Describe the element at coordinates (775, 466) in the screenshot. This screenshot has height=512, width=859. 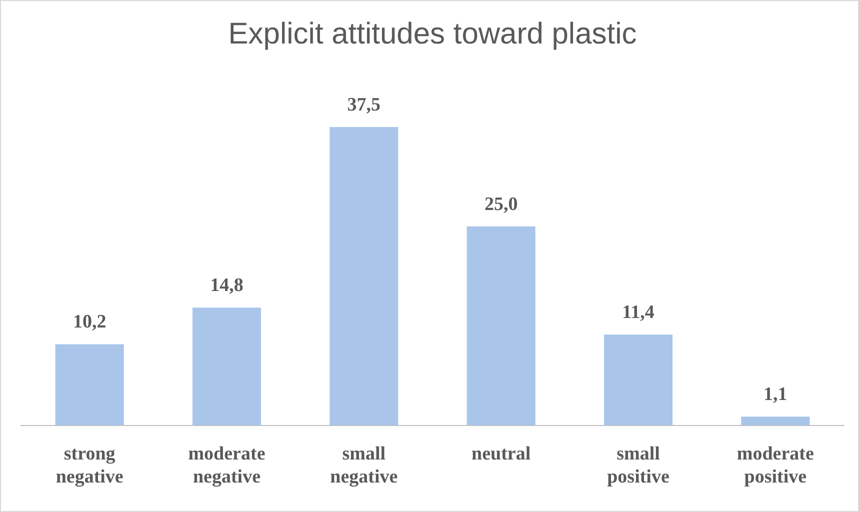
I see `x-tick-label: moderate positive` at that location.